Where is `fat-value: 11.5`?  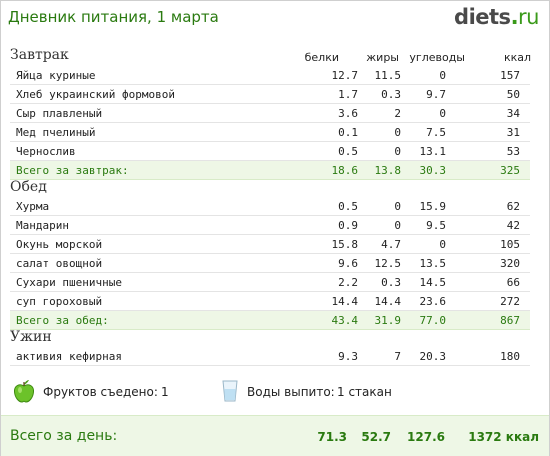
fat-value: 11.5 is located at coordinates (388, 75).